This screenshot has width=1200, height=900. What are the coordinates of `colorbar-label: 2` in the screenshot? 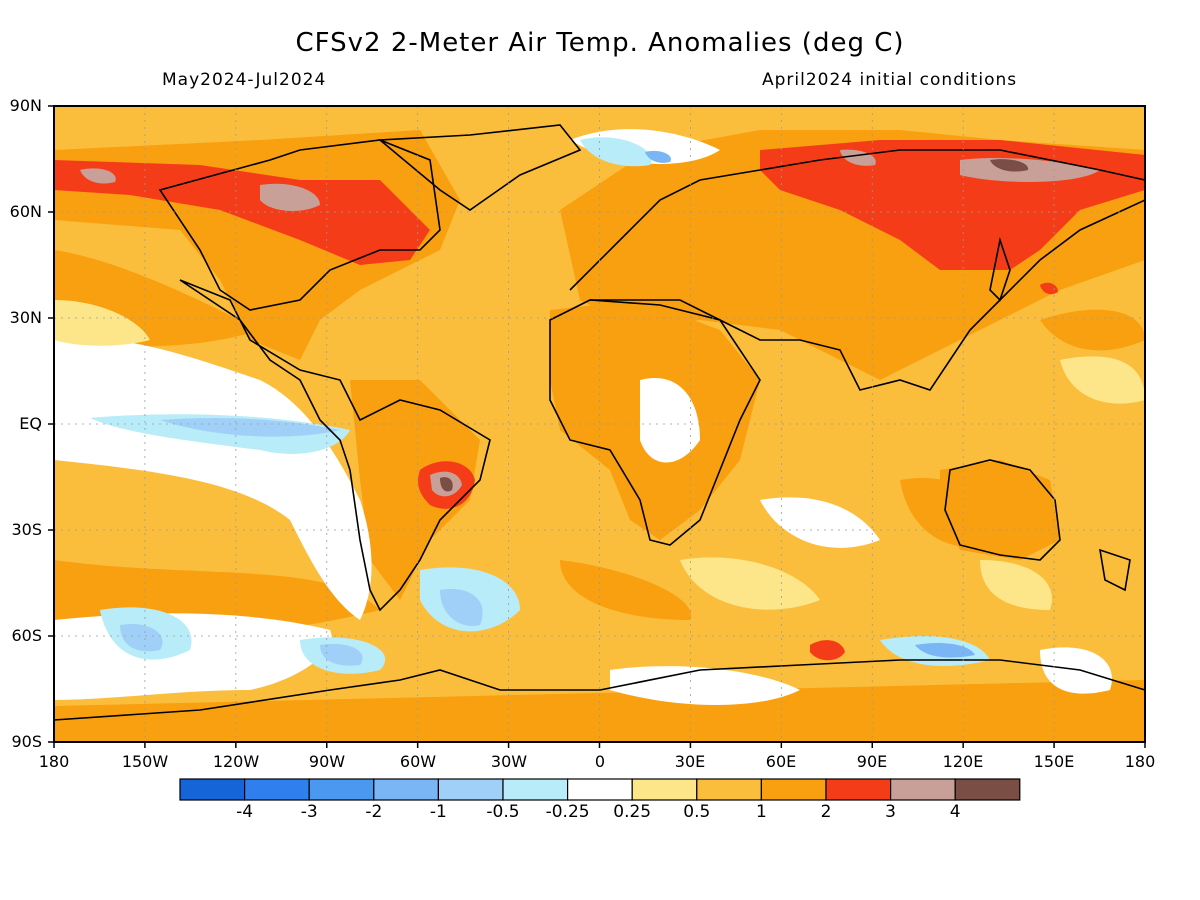 It's located at (826, 812).